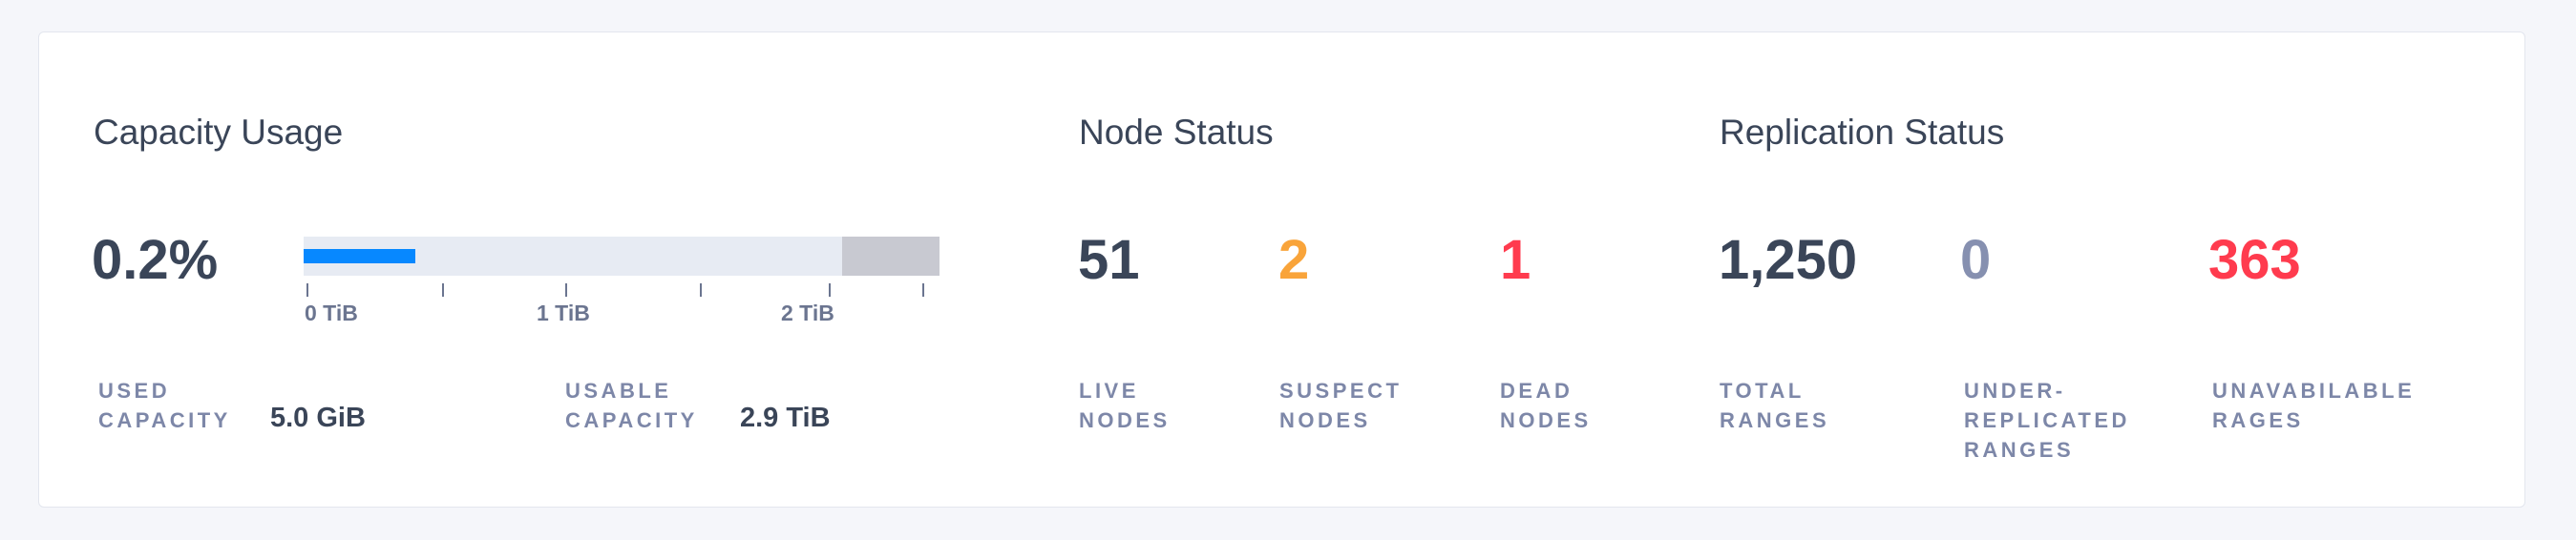 This screenshot has width=2576, height=540. I want to click on label-line: DEAD, so click(1536, 391).